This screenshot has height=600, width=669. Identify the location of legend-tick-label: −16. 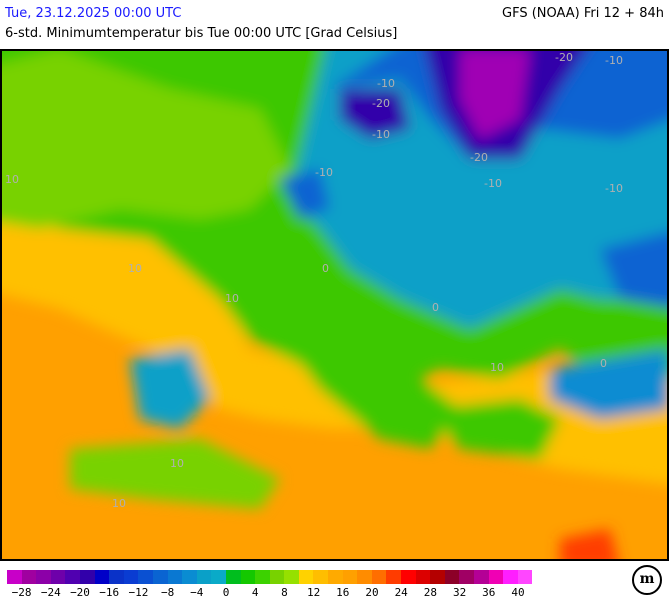
(109, 592).